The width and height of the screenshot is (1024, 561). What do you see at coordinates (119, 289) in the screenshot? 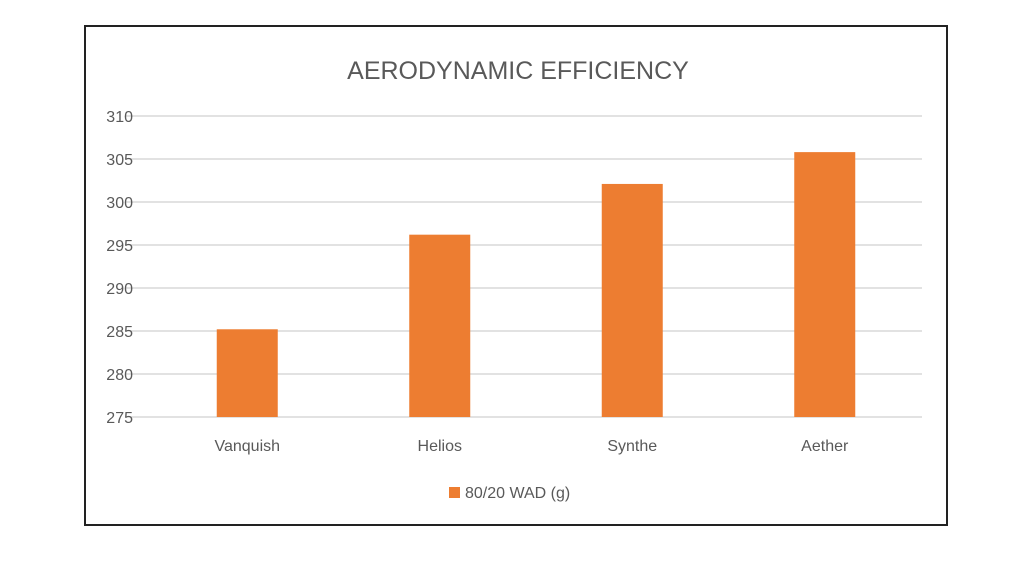
I see `y-tick-label: 290` at bounding box center [119, 289].